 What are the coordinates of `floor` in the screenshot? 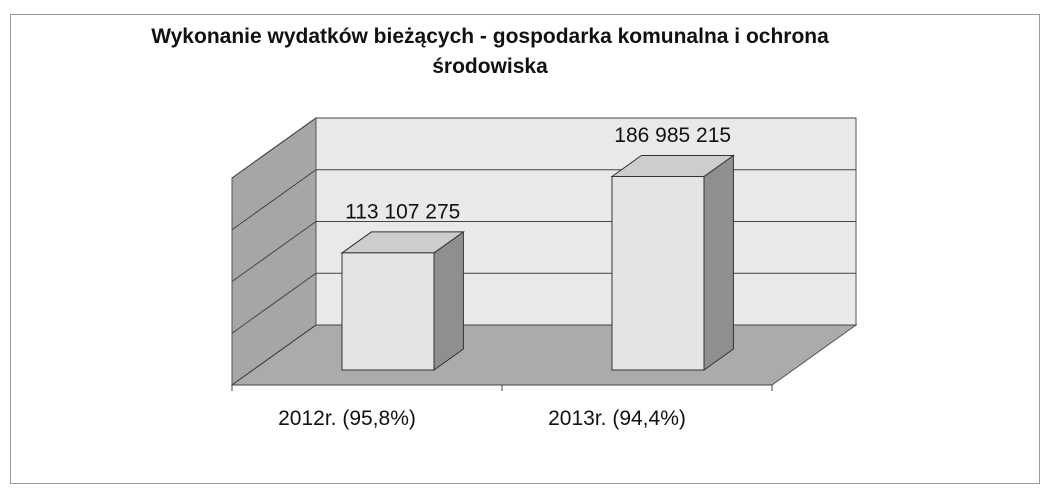 It's located at (544, 355).